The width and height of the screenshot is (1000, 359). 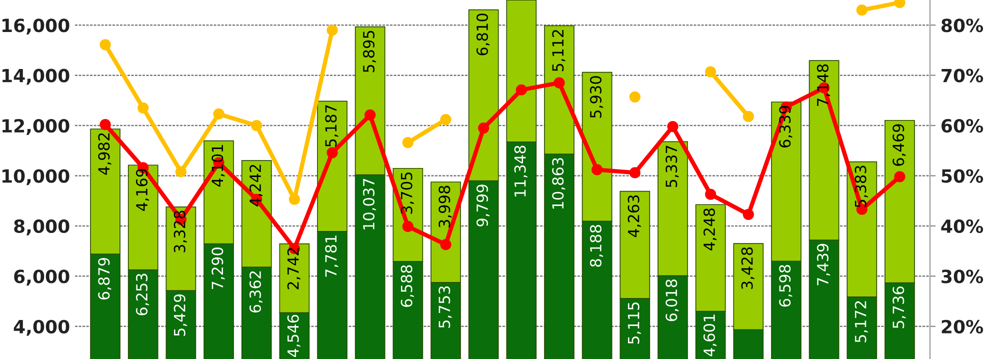 I want to click on y2-tick-label: 60%, so click(x=963, y=125).